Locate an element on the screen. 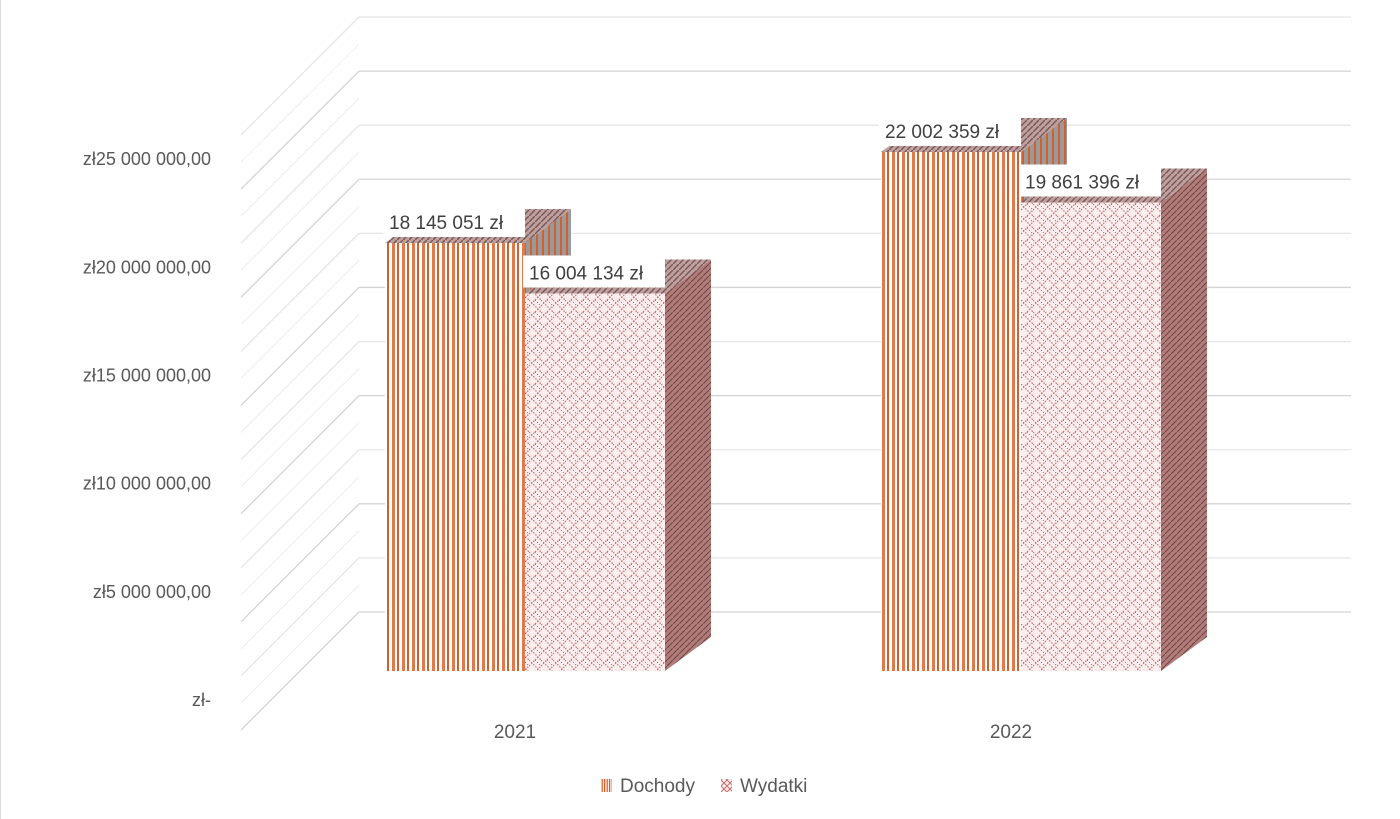 This screenshot has height=819, width=1400. data-label-wydatki-2022: 19 861 396 zł is located at coordinates (1082, 183).